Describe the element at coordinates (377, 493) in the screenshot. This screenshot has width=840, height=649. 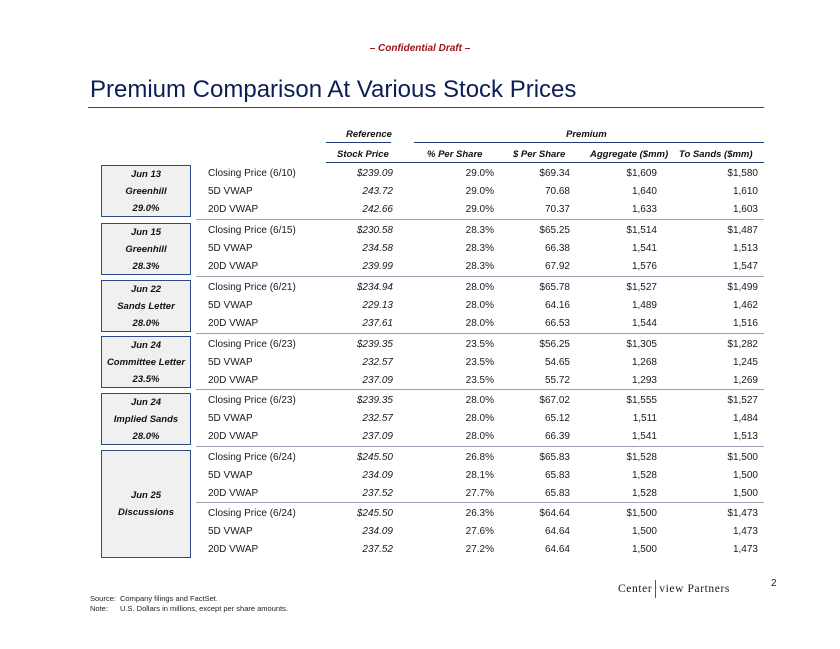
I see `row-reference-price: 237.52` at that location.